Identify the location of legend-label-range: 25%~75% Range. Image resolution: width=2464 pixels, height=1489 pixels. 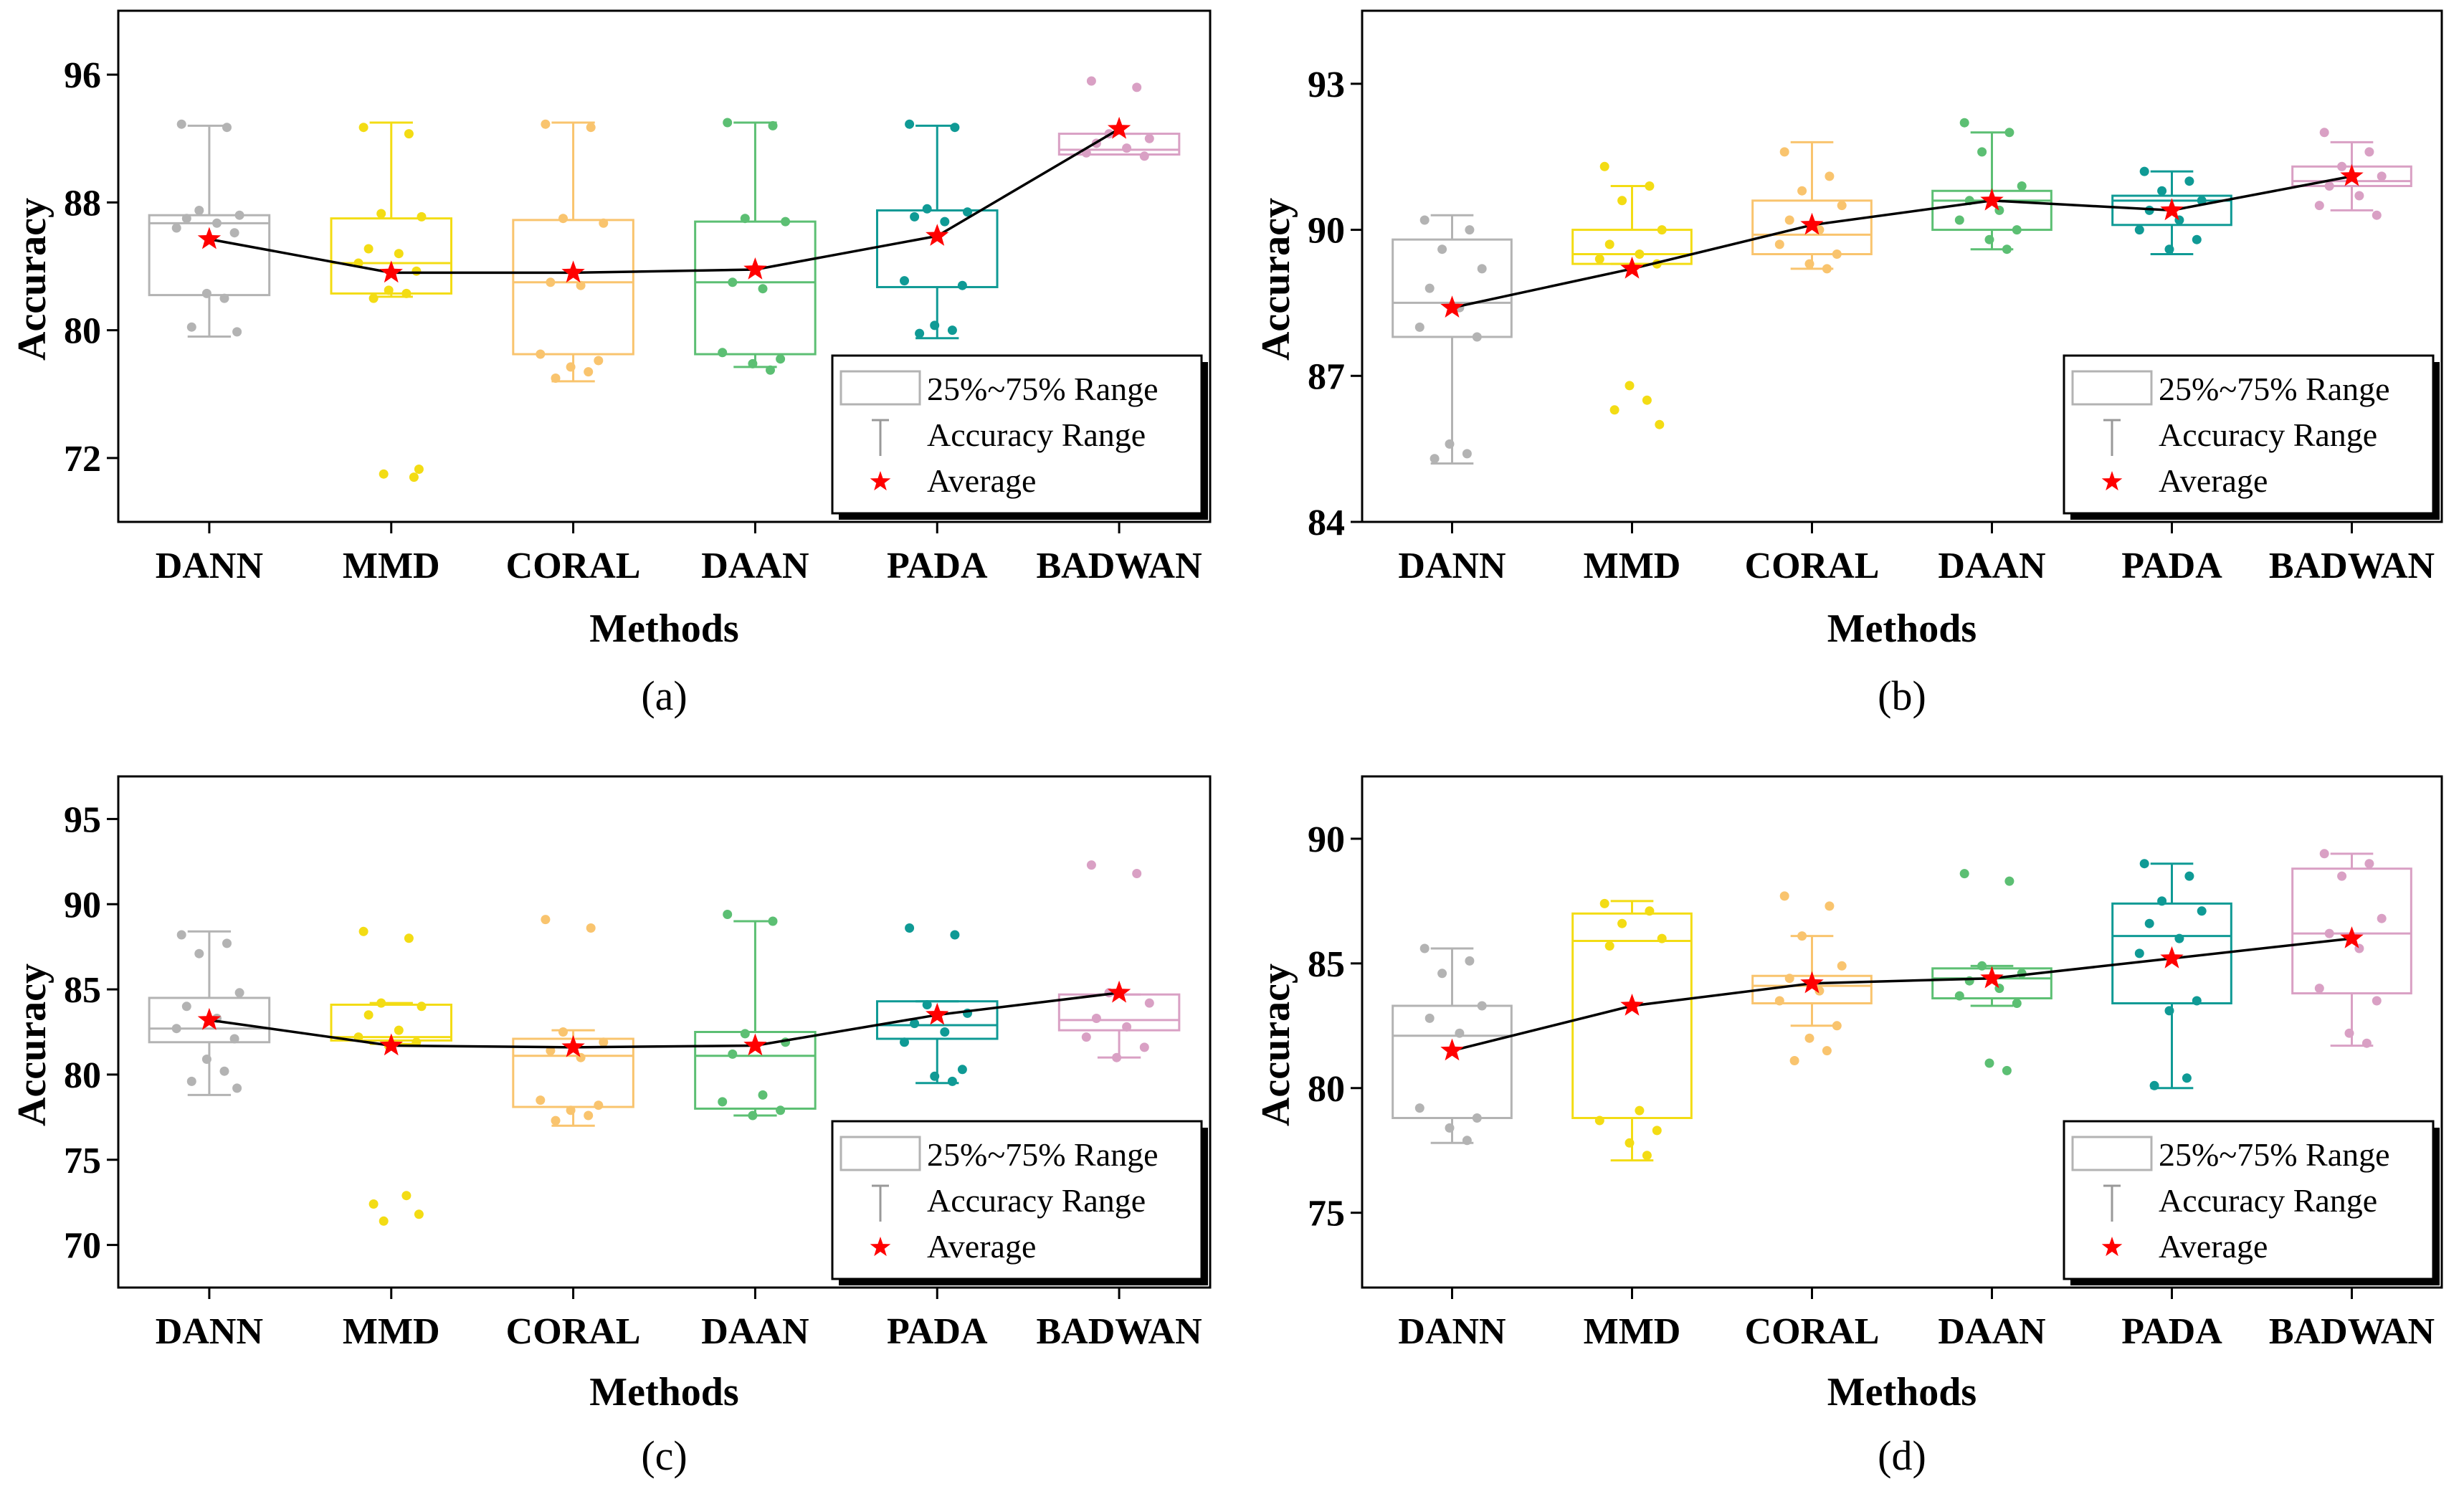
(1043, 1155).